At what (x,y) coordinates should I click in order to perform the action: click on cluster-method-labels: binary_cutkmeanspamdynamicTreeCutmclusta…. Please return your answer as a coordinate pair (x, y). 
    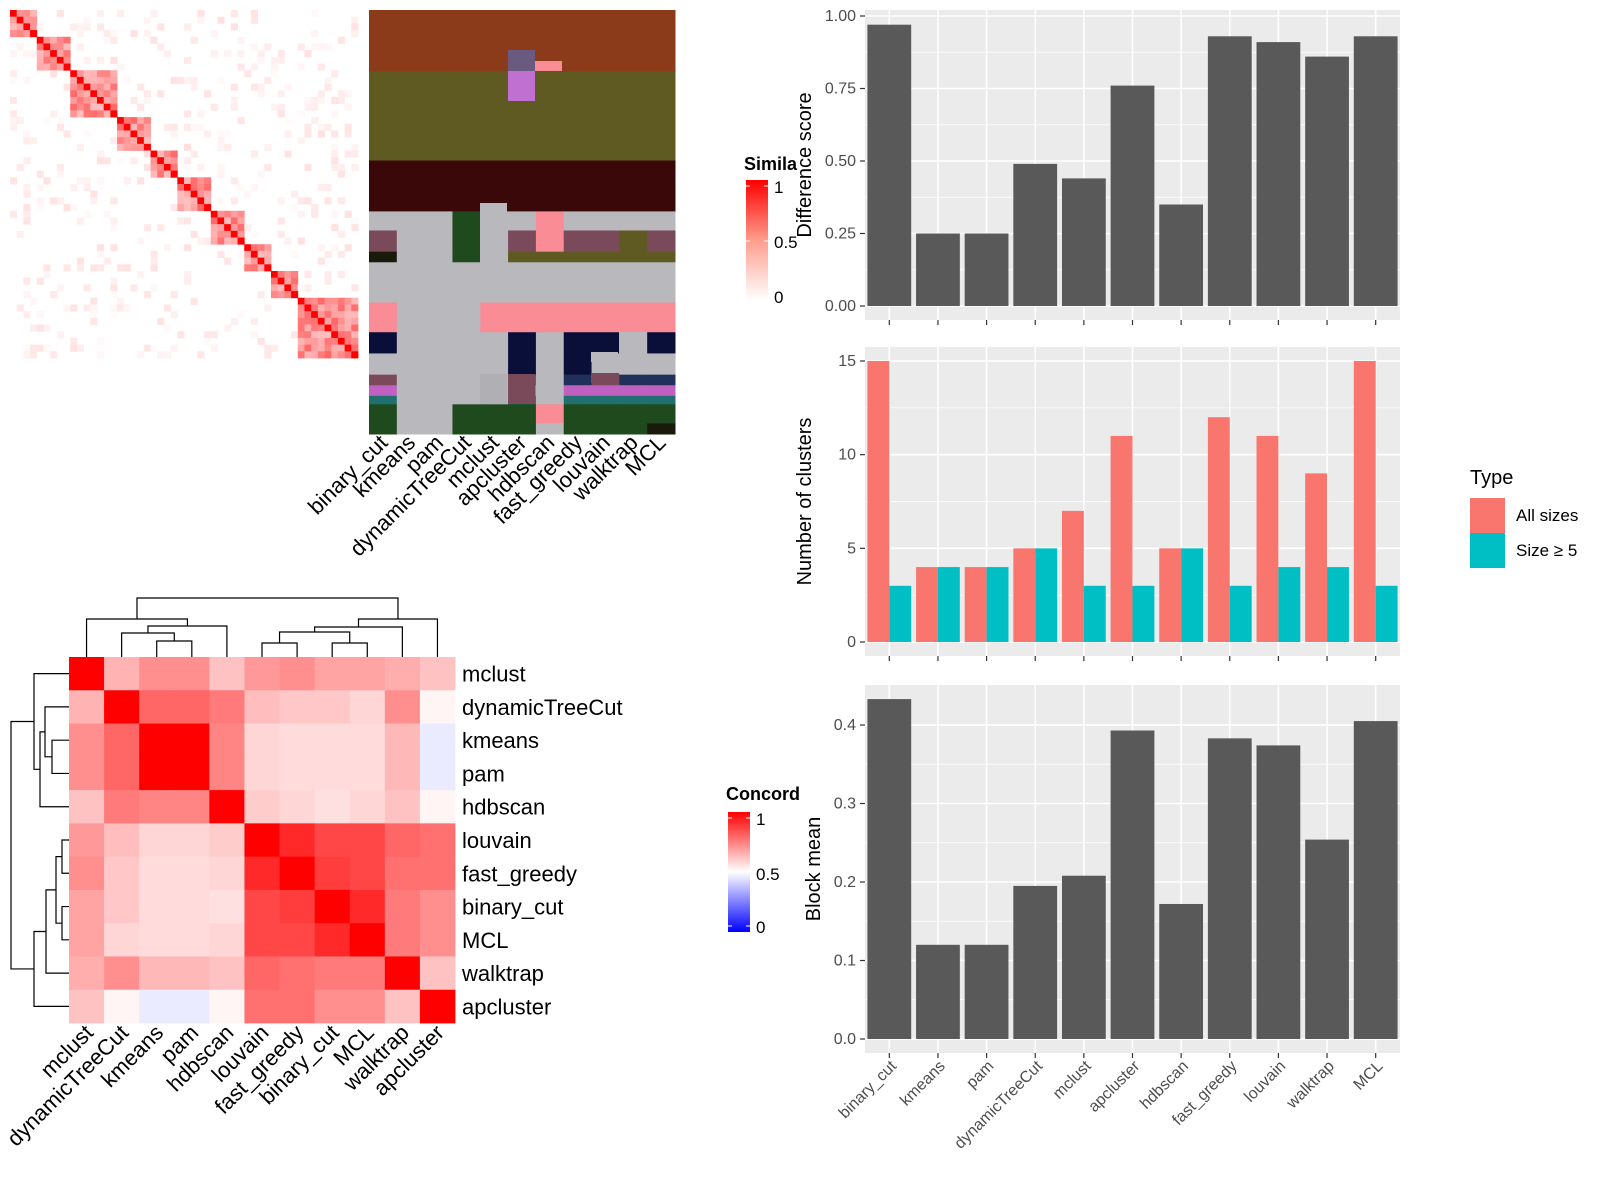
    Looking at the image, I should click on (487, 495).